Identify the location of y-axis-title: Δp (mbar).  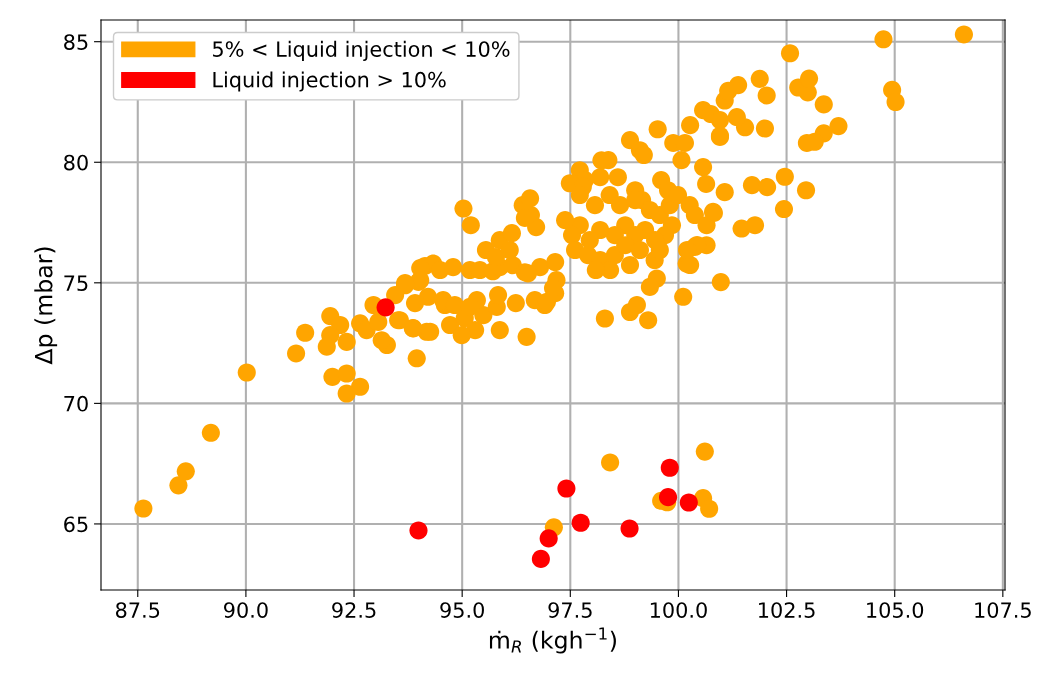
(46, 306).